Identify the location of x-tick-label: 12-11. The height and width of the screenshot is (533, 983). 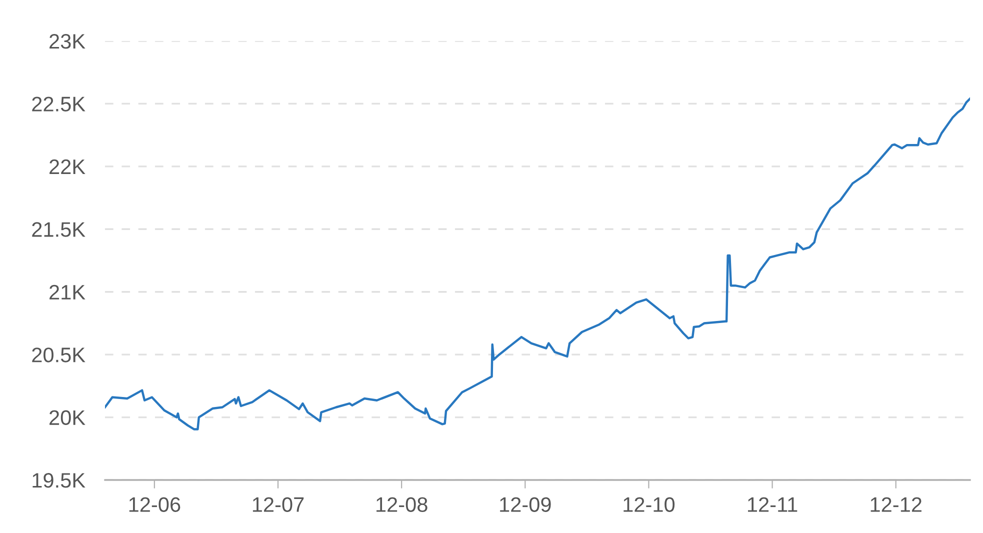
(773, 504).